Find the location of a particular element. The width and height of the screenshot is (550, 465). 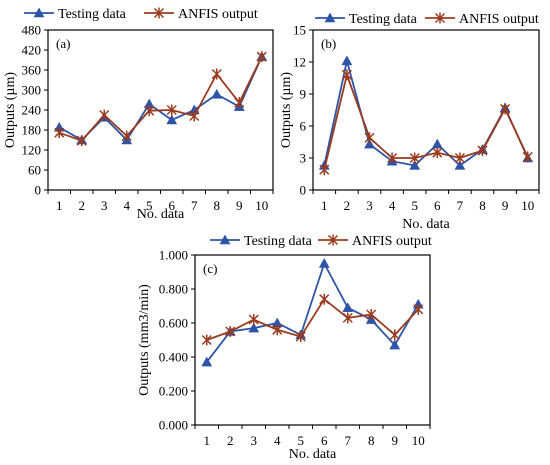

y-tick-label: 0.000 is located at coordinates (173, 425).